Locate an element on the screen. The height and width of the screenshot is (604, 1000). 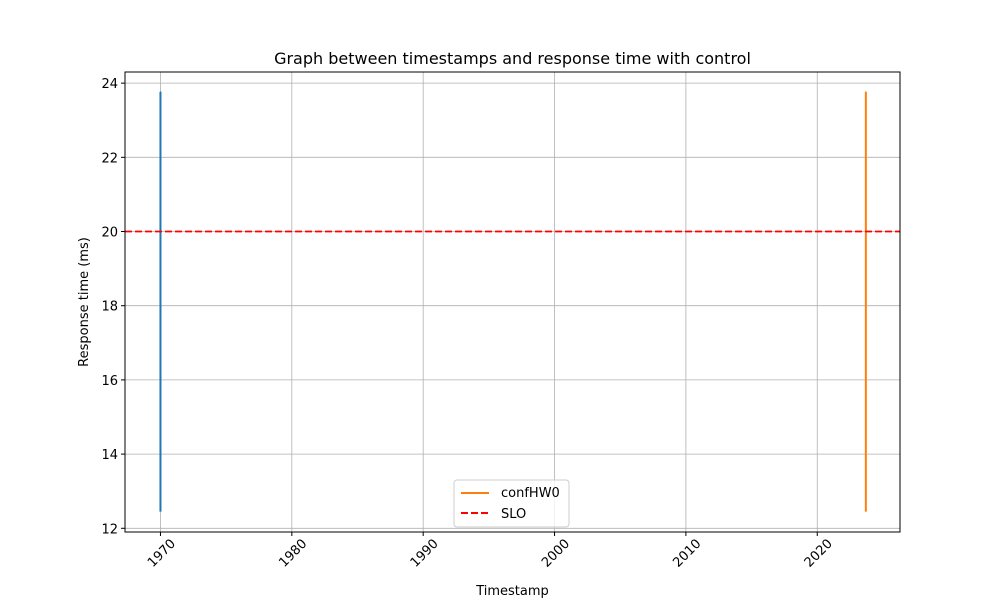
legend-box is located at coordinates (511, 503).